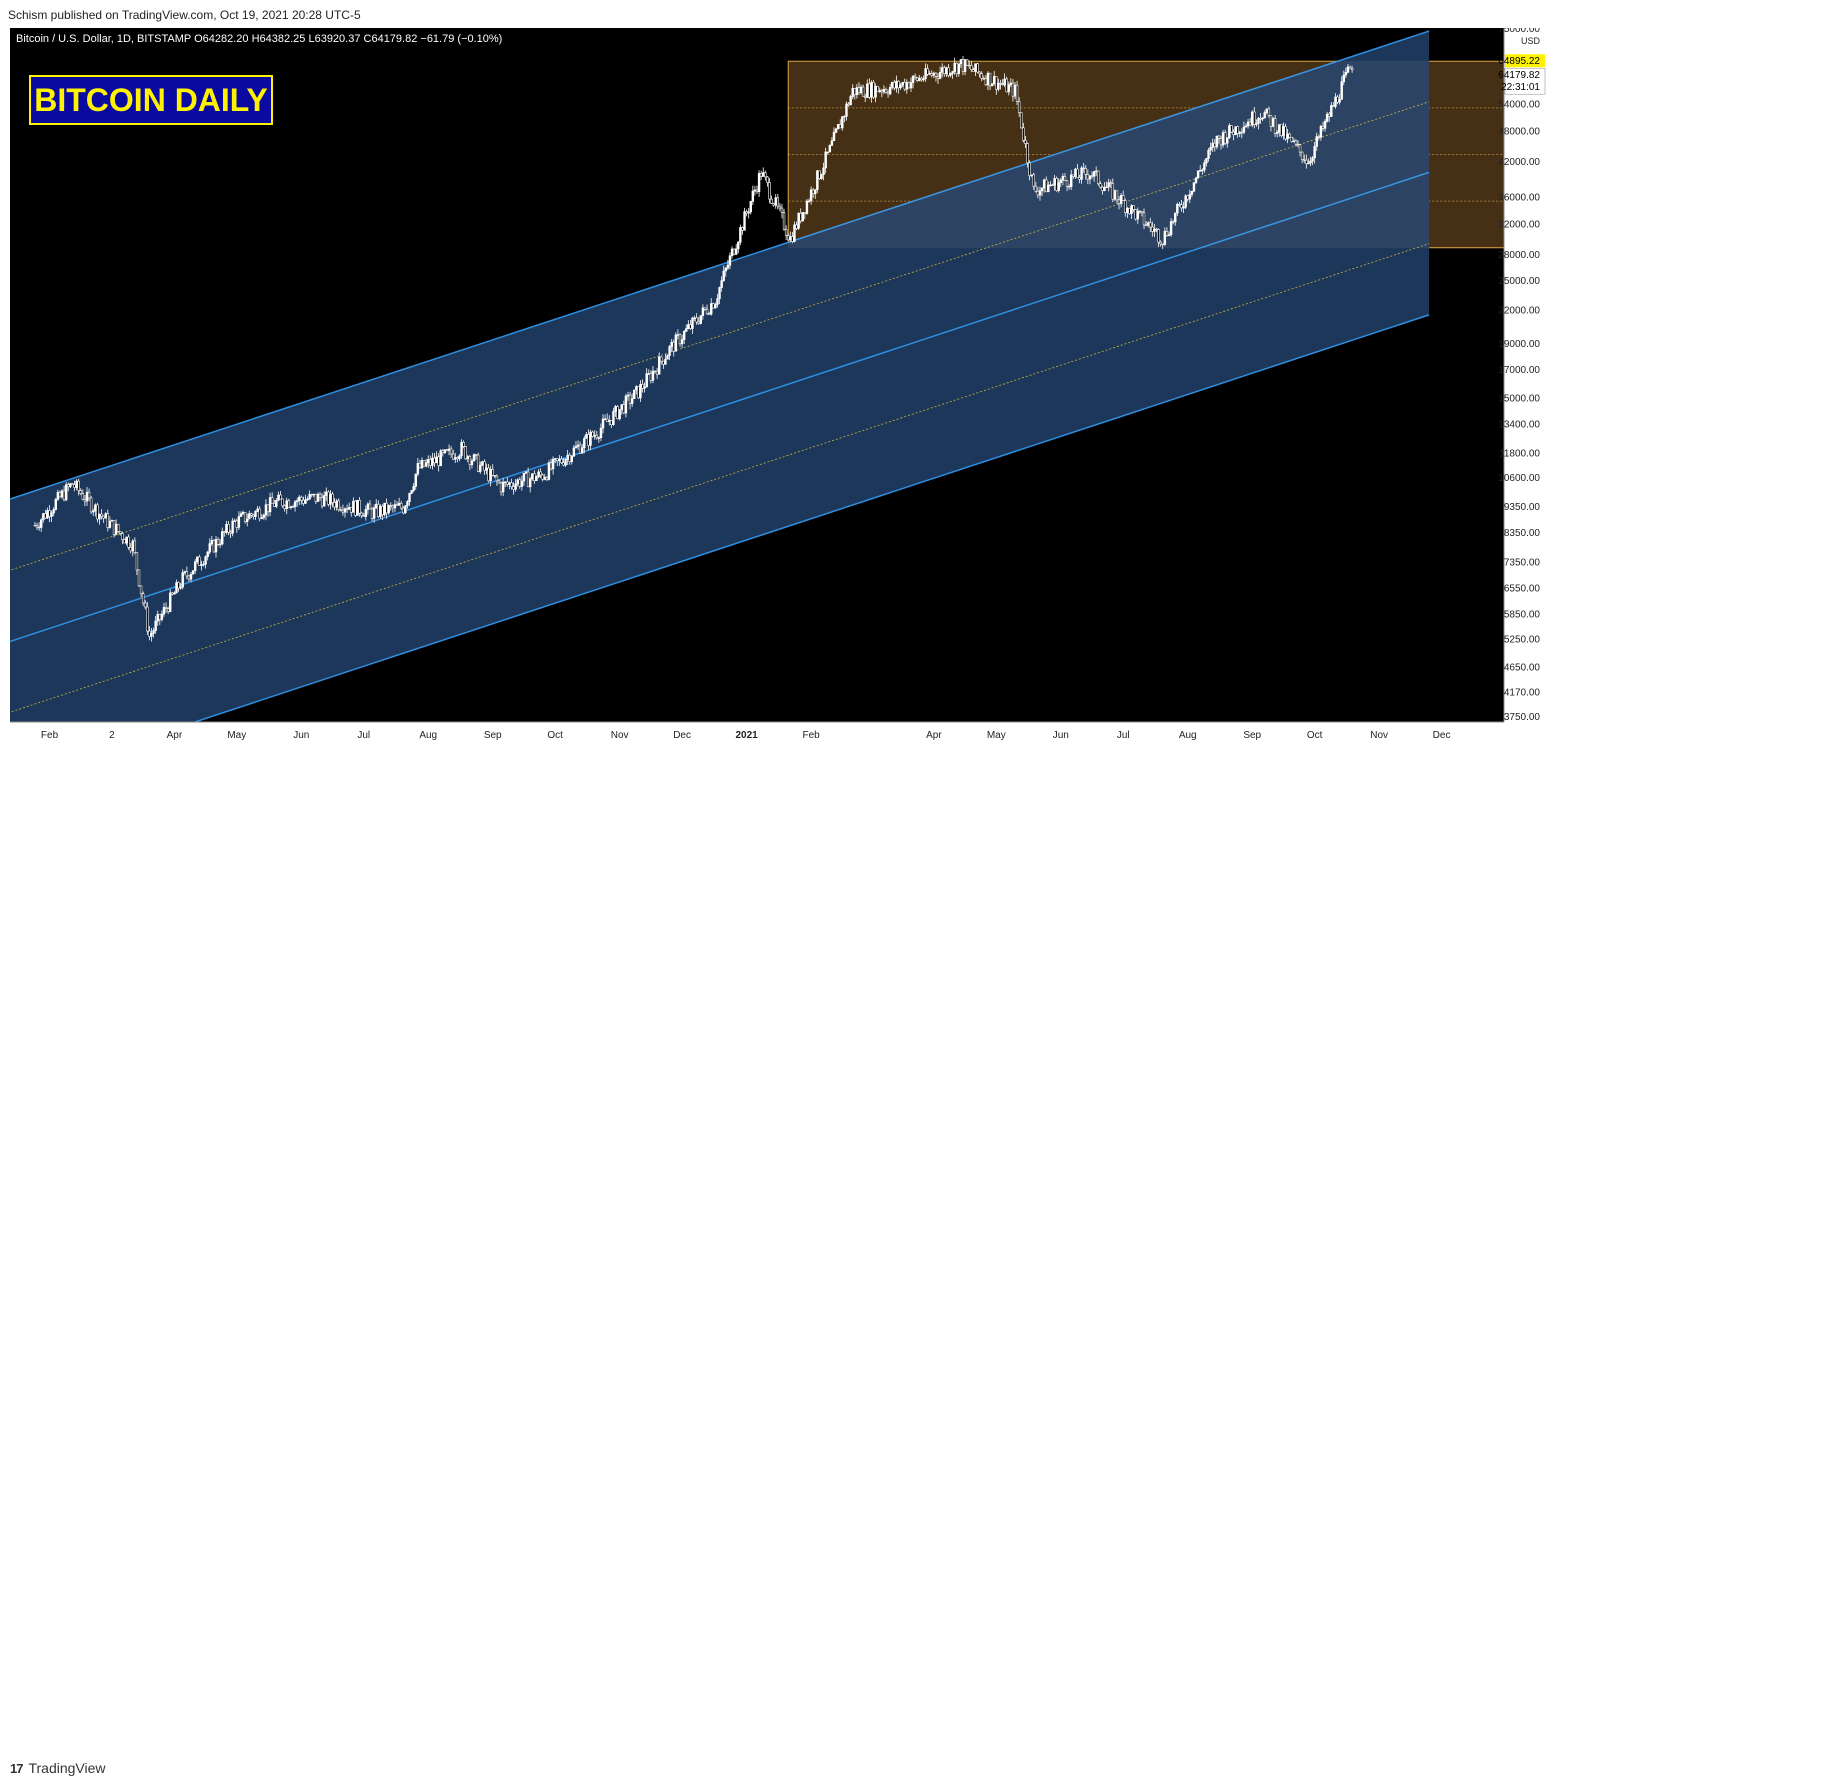 The height and width of the screenshot is (1776, 1834). Describe the element at coordinates (1525, 61) in the screenshot. I see `last-price-badge` at that location.